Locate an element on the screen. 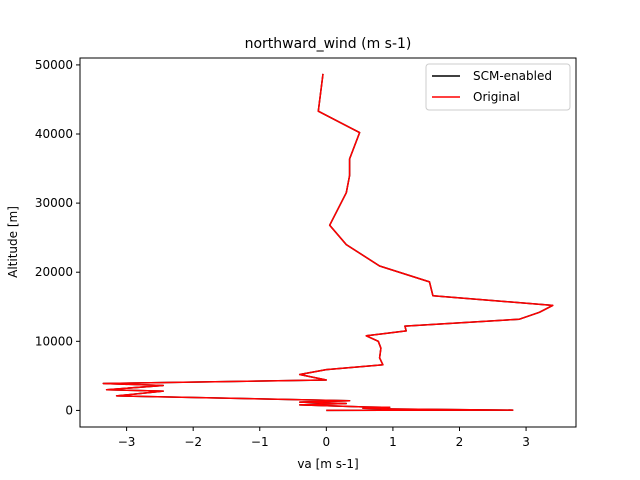 This screenshot has height=480, width=640. y-axis-label: Altitude [m] is located at coordinates (13, 242).